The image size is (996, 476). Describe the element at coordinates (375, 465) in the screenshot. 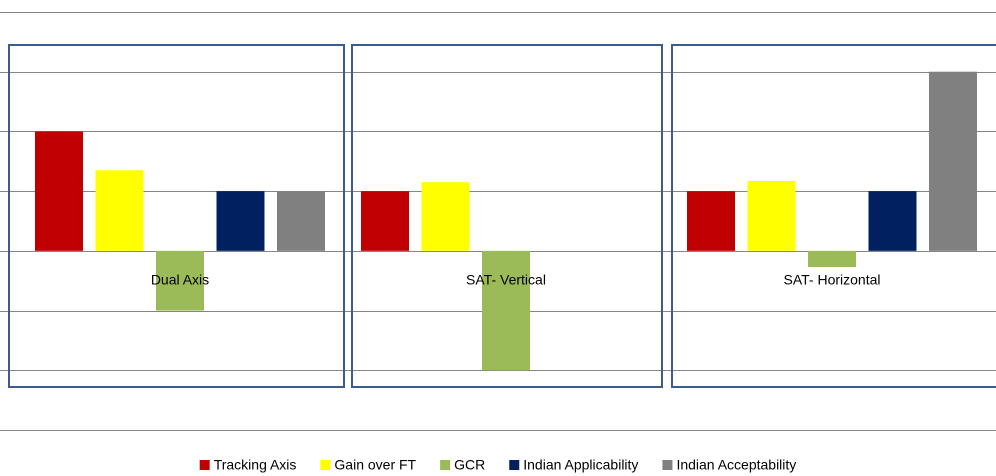

I see `legend-label: Gain over FT` at that location.